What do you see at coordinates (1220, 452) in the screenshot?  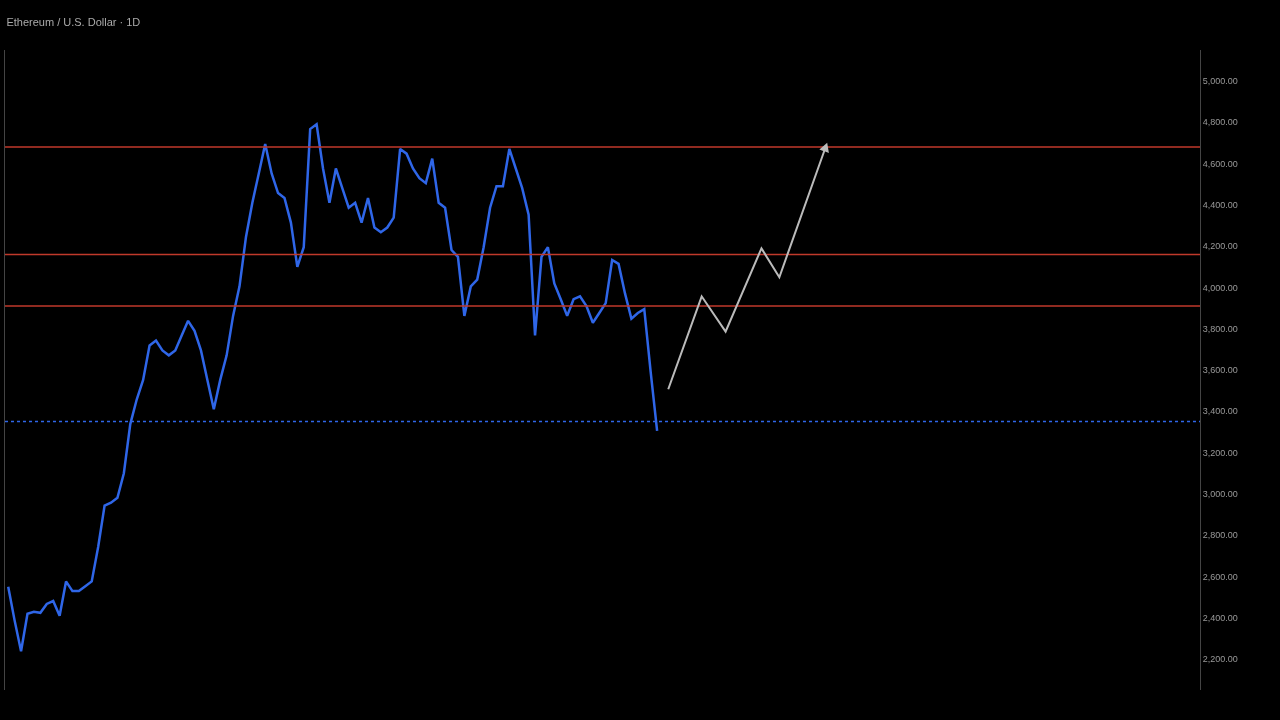 I see `y-tick-label: 3,200.00` at bounding box center [1220, 452].